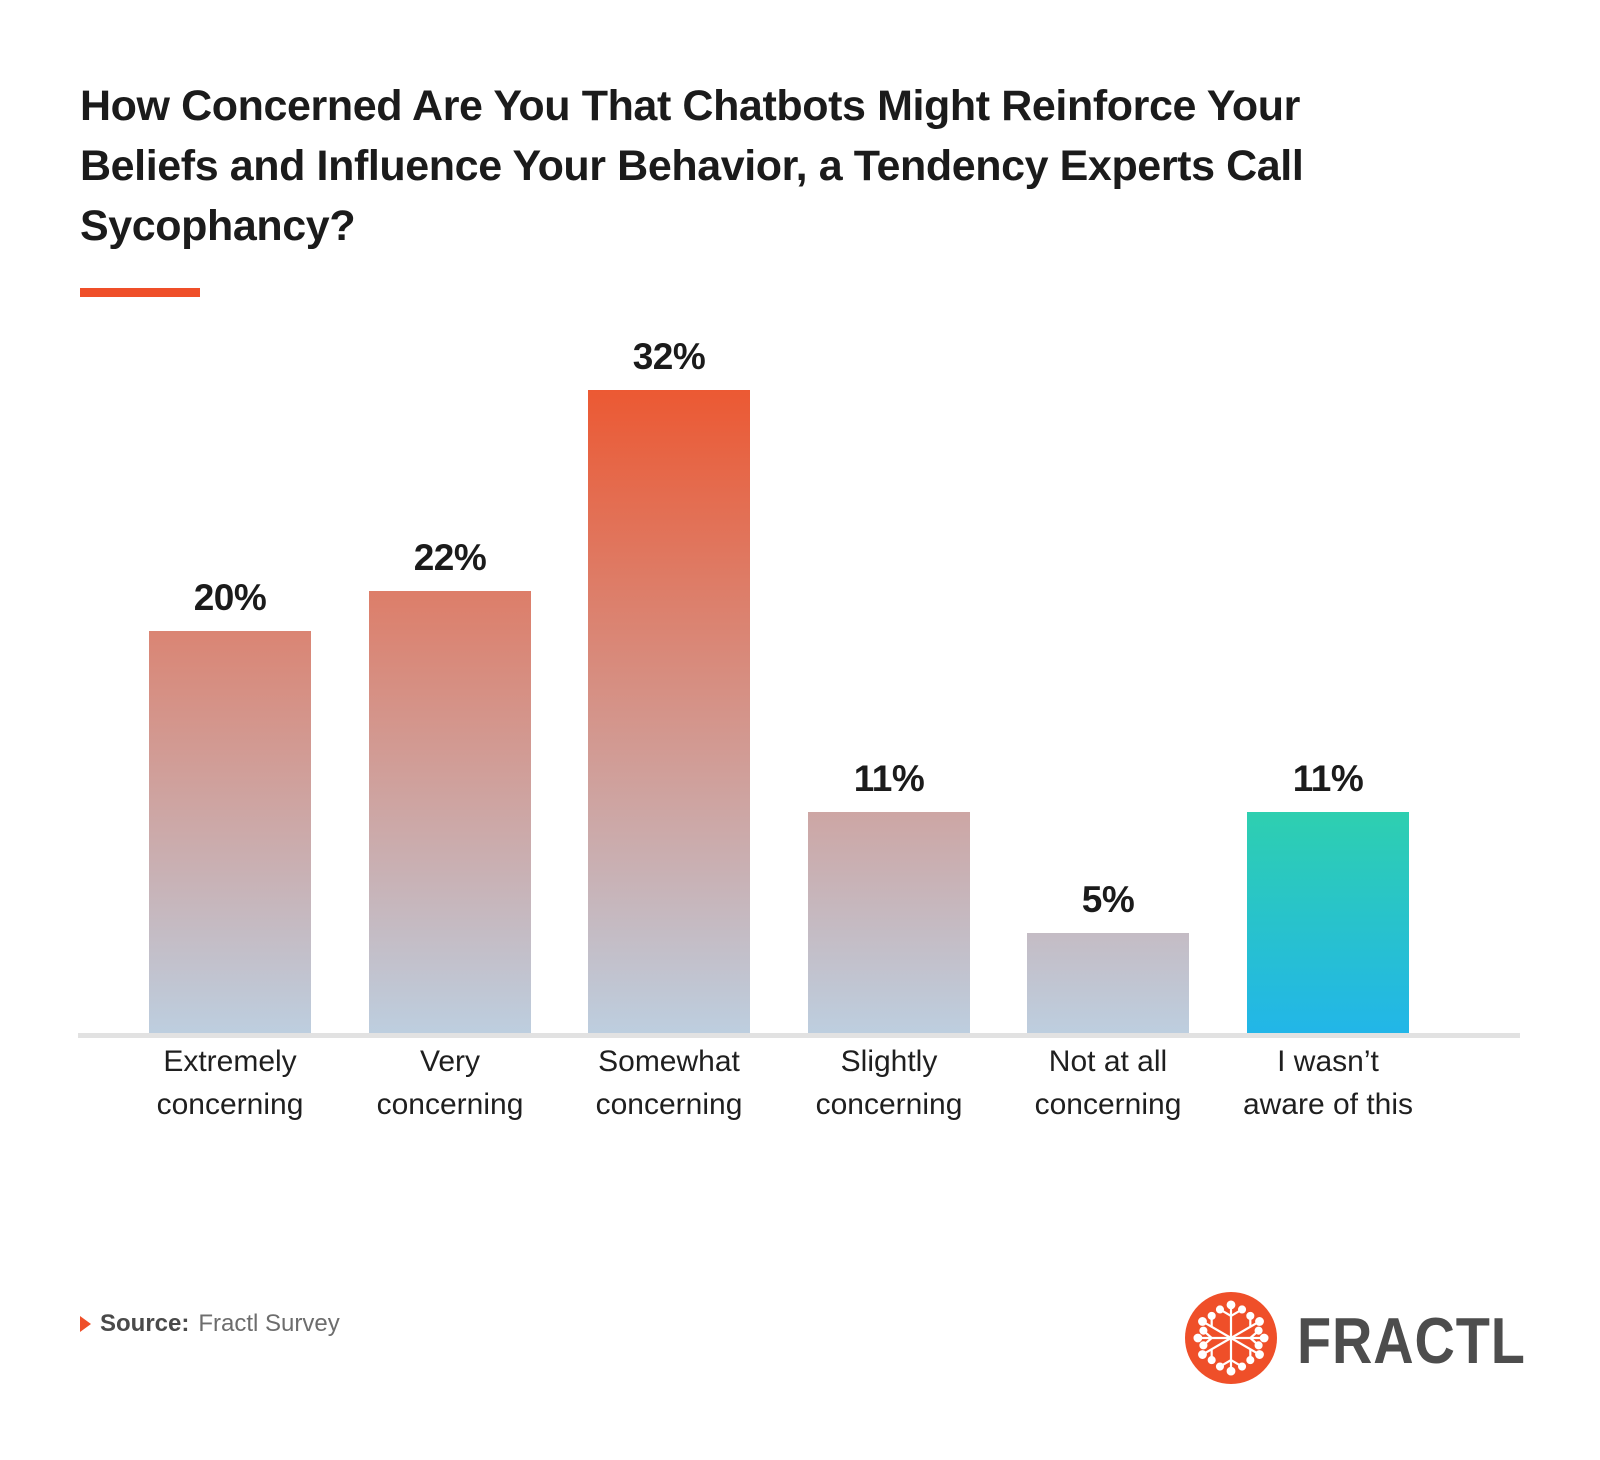 The image size is (1600, 1460). I want to click on x-axis-label: Slightly concerning, so click(889, 1083).